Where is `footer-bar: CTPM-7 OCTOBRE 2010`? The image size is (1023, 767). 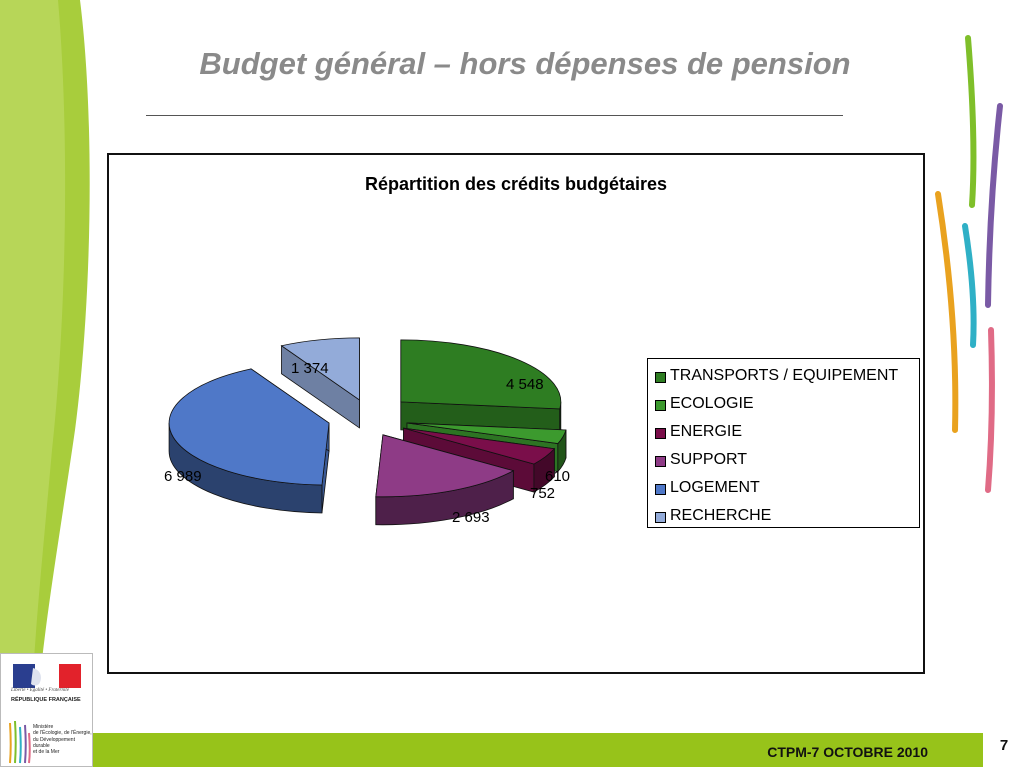 footer-bar: CTPM-7 OCTOBRE 2010 is located at coordinates (538, 750).